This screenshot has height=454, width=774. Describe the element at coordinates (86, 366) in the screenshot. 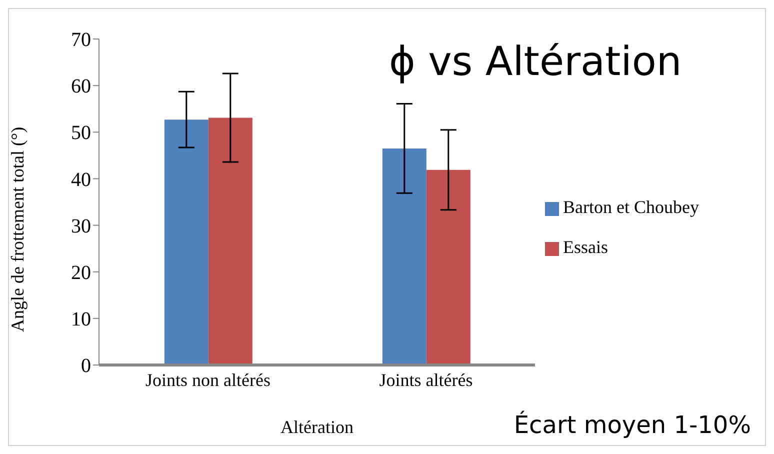

I see `y-tick-label: 0` at that location.